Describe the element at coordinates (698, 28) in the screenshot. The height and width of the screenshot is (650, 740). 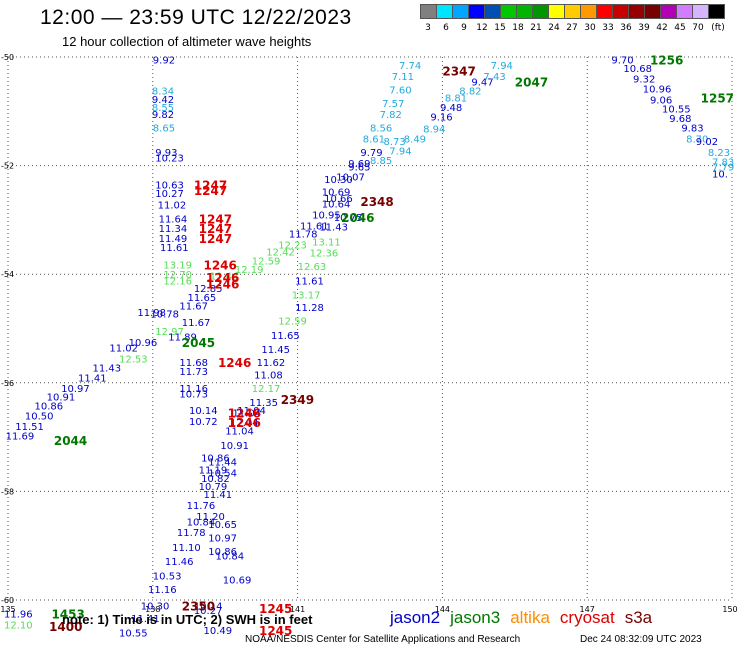
I see `scale-tick-label: 70` at that location.